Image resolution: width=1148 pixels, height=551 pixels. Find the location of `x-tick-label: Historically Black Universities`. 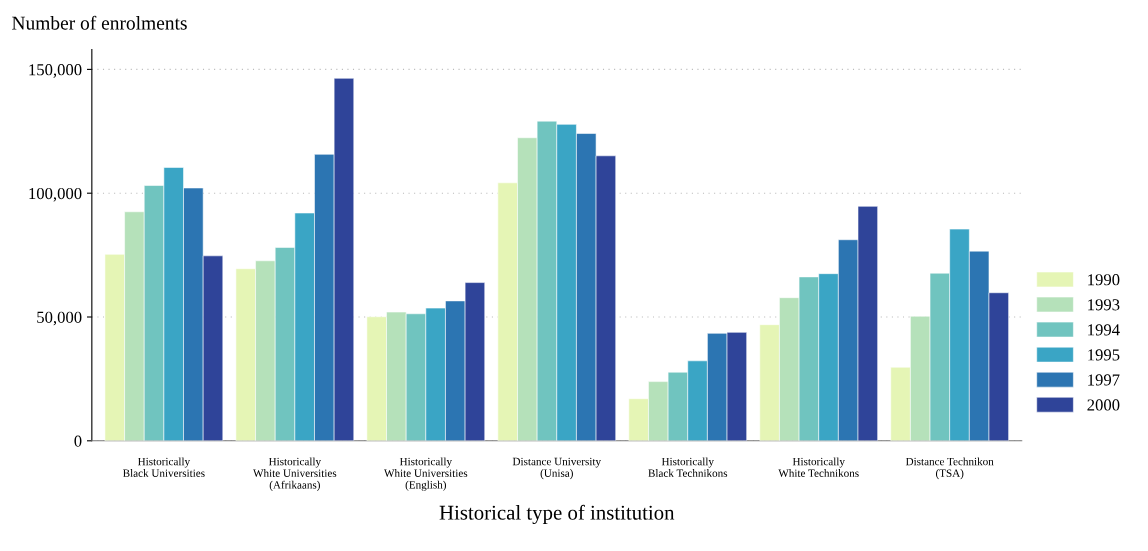

x-tick-label: Historically Black Universities is located at coordinates (164, 467).